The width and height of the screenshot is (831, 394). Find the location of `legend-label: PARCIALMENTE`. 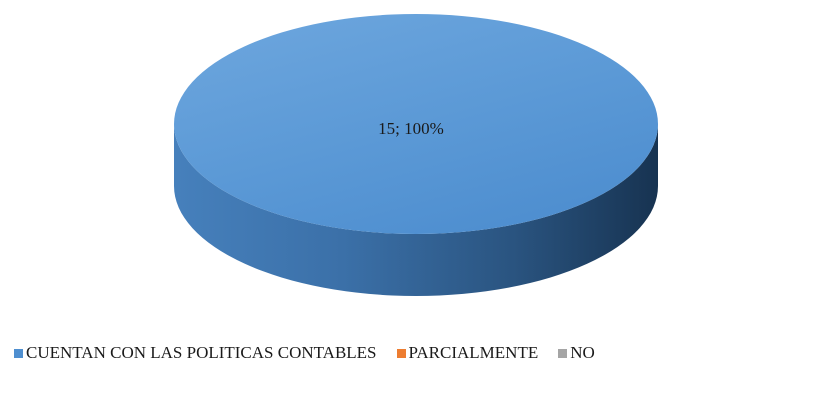

legend-label: PARCIALMENTE is located at coordinates (473, 352).